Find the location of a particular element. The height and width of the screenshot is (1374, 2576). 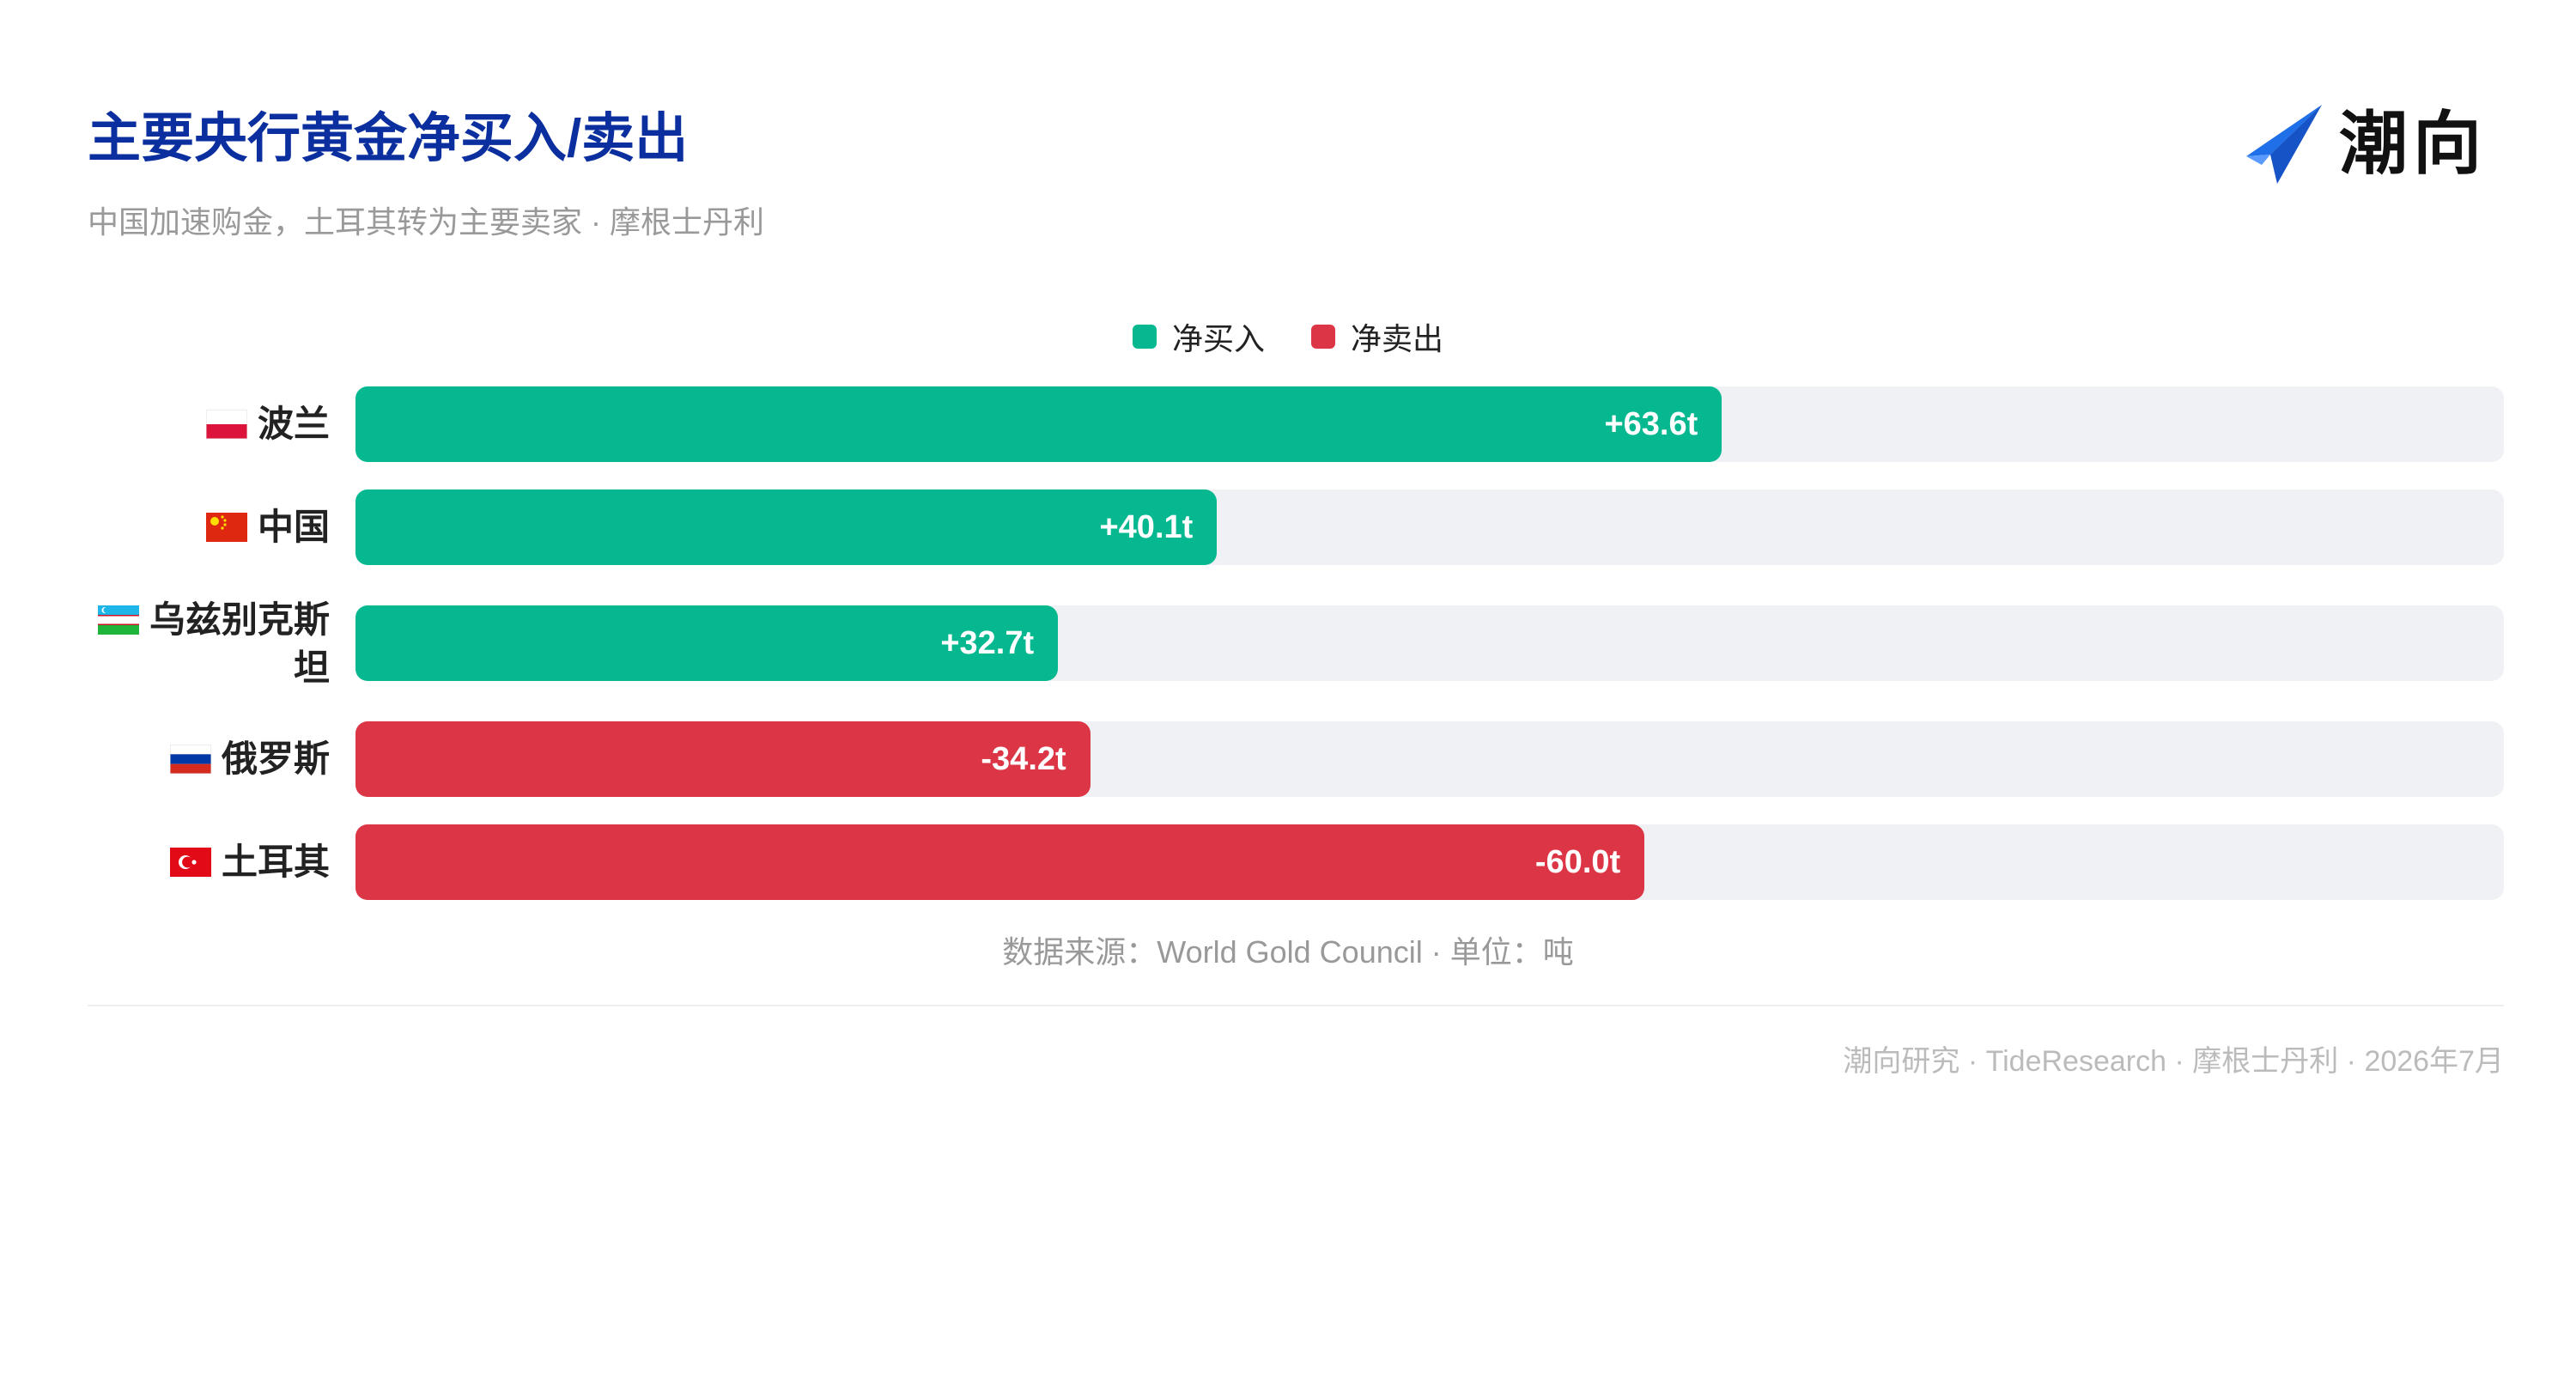

legend-item-sell: 净卖出 is located at coordinates (1377, 336).